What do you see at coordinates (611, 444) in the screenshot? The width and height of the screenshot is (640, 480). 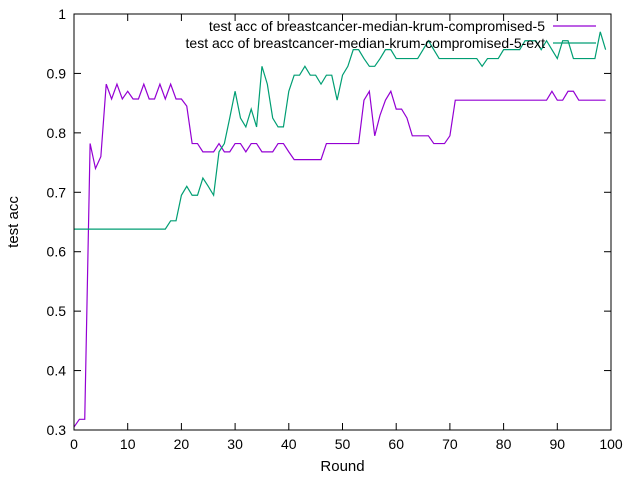 I see `x-tick-label: 100` at bounding box center [611, 444].